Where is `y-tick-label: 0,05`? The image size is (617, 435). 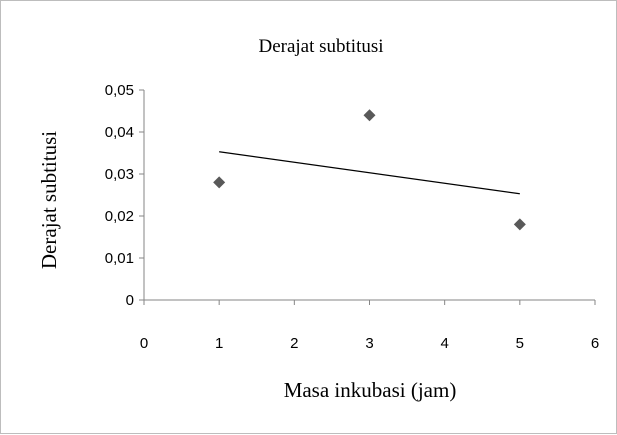
y-tick-label: 0,05 is located at coordinates (119, 90).